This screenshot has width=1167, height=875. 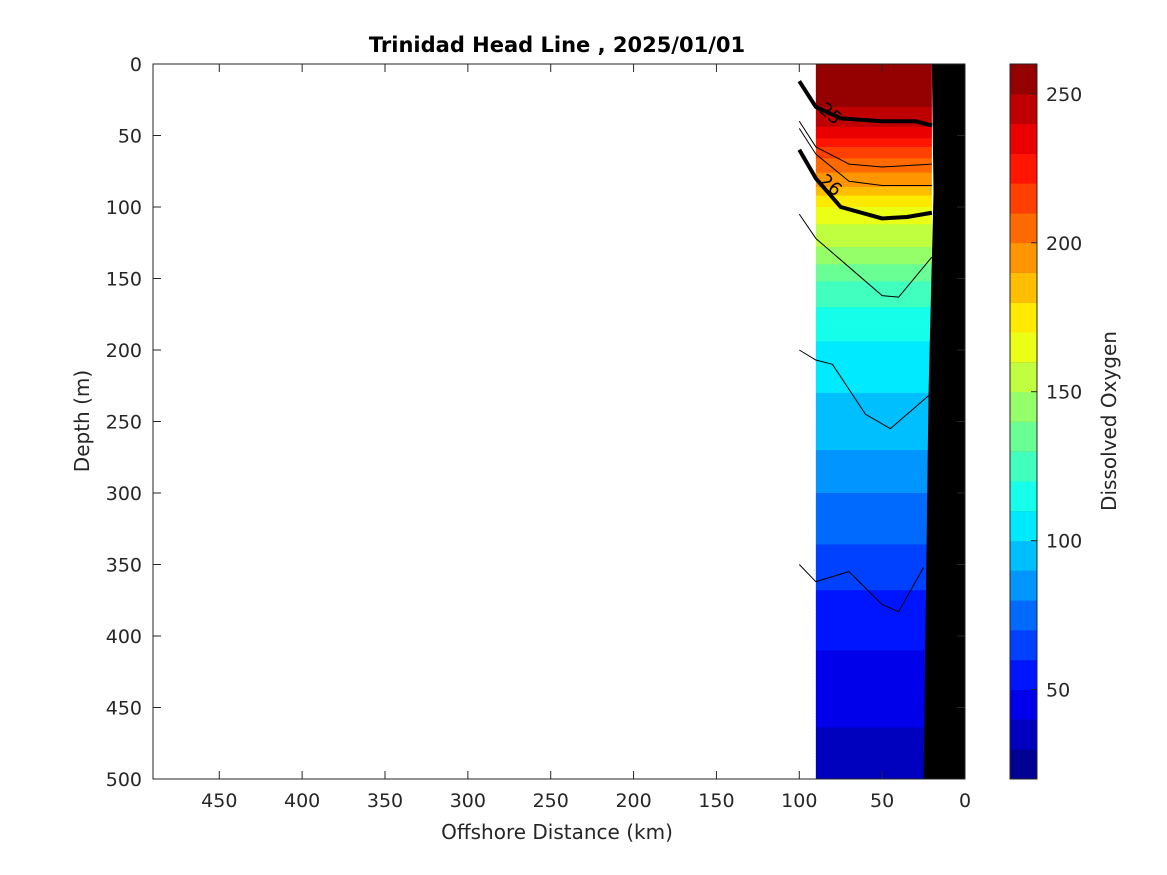 I want to click on y-tick-label: 150, so click(x=124, y=280).